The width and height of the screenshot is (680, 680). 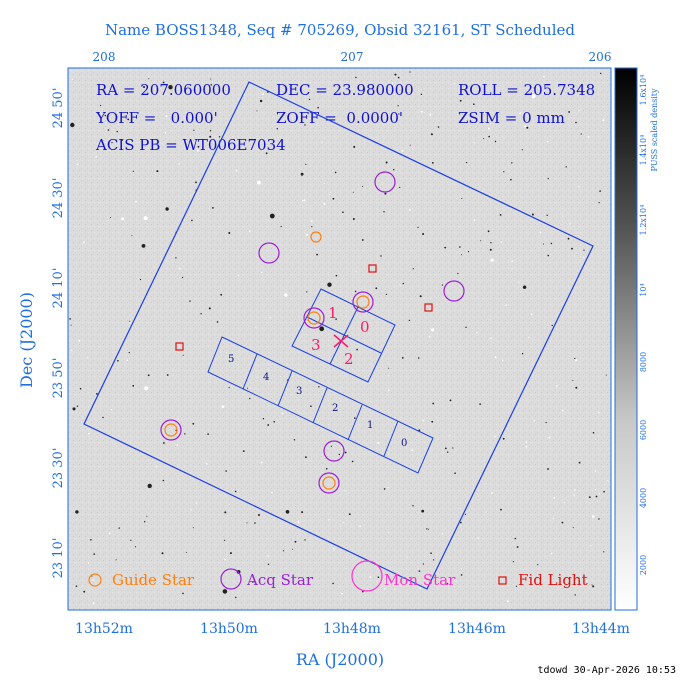 I want to click on y-tick-24-50: 24 50', so click(x=58, y=108).